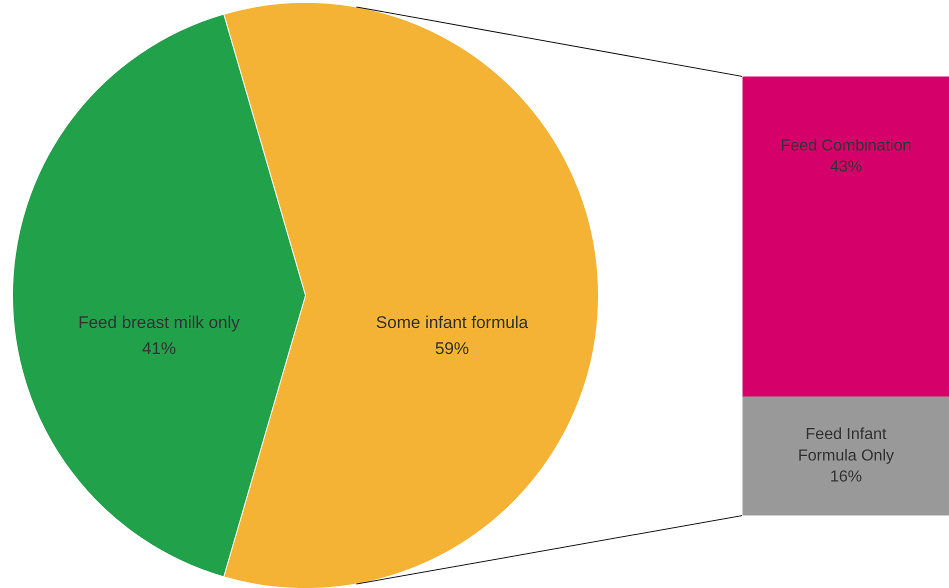 The height and width of the screenshot is (588, 949). I want to click on data-label: 59%, so click(452, 348).